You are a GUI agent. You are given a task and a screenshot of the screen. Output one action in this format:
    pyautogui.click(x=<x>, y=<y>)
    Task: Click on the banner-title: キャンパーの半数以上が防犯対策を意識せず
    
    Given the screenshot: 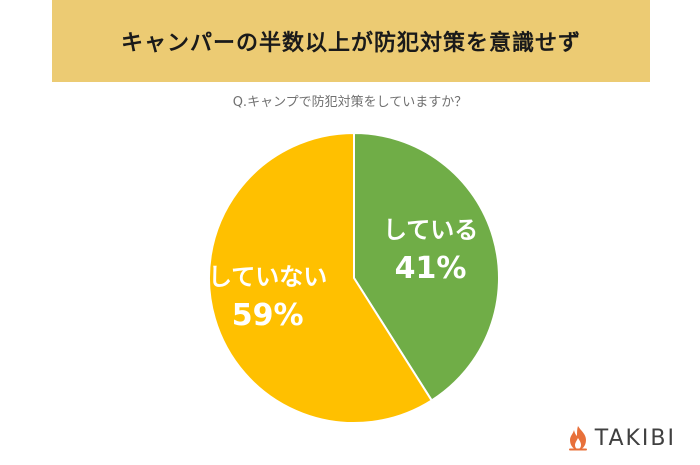 What is the action you would take?
    pyautogui.click(x=350, y=43)
    